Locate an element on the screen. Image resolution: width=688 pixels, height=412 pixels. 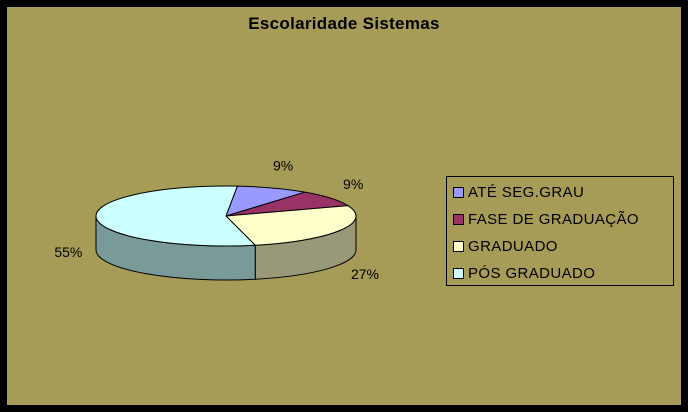
pie-value-label: 55% is located at coordinates (68, 252).